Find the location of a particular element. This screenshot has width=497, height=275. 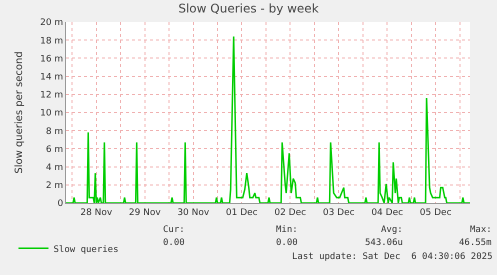

y-tick-label: 18 m is located at coordinates (52, 41).